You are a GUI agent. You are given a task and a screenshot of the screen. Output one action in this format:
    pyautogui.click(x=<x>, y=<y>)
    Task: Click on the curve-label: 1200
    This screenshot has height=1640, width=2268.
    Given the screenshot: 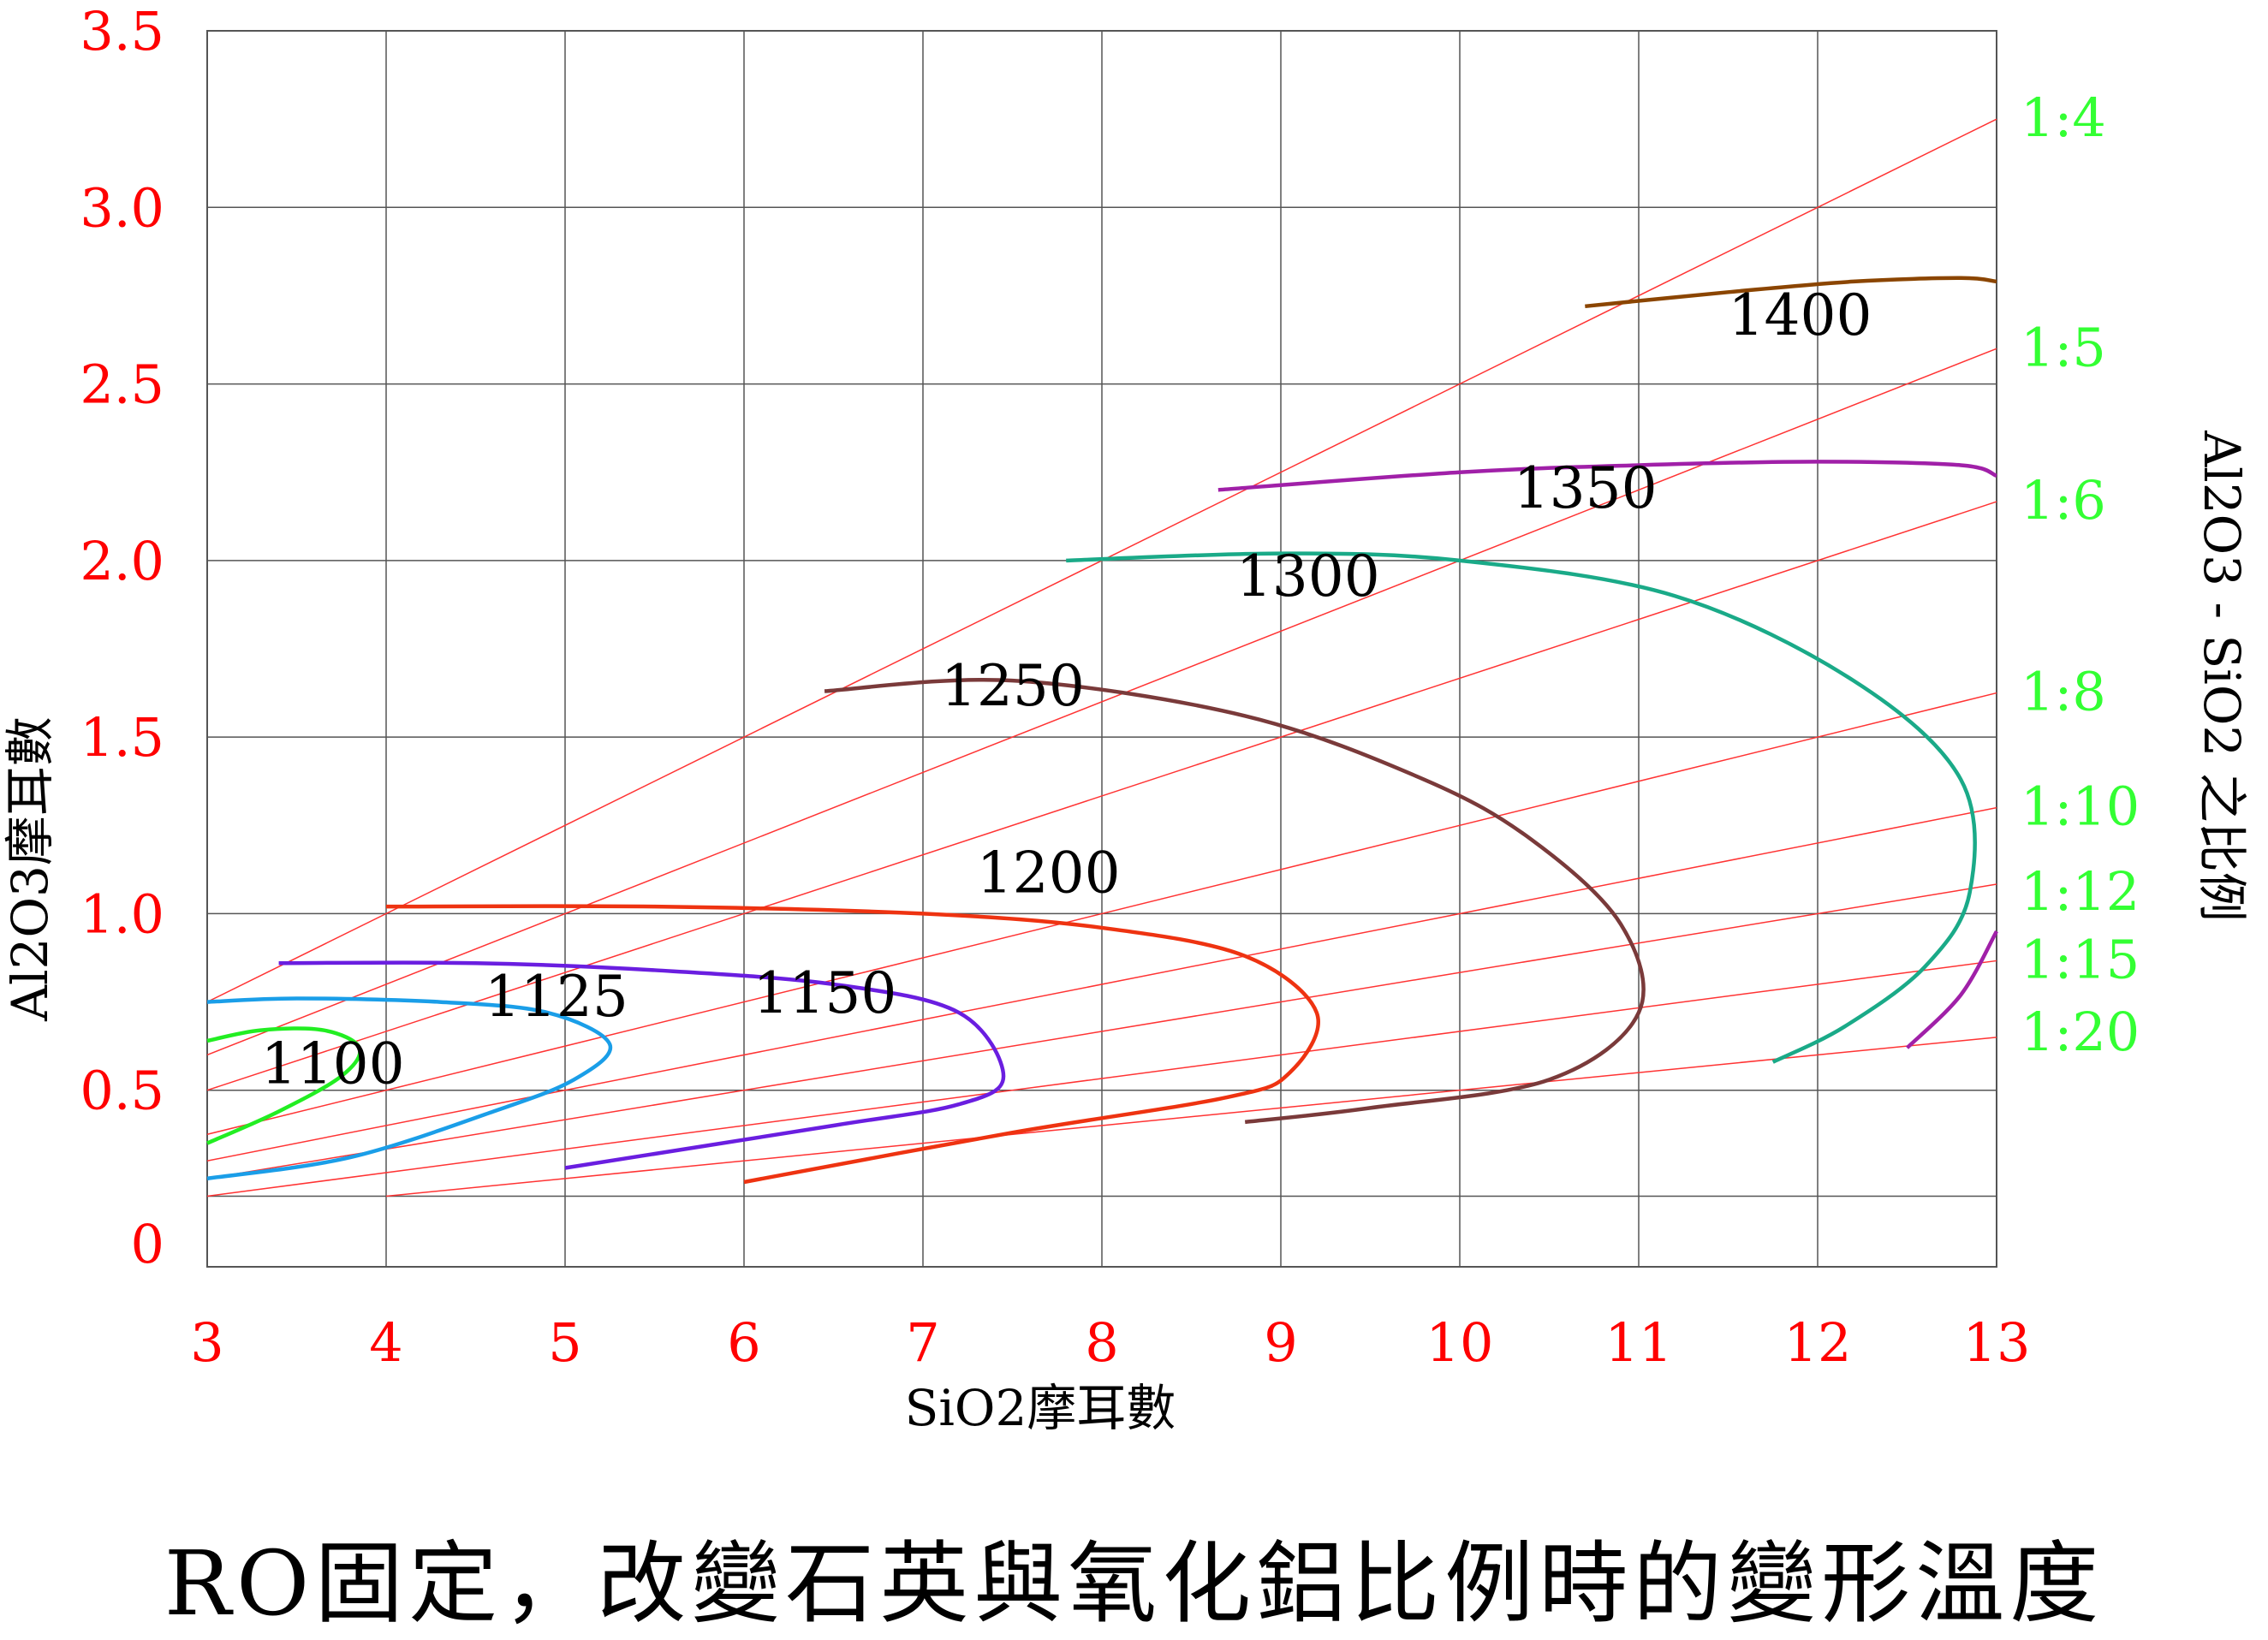 What is the action you would take?
    pyautogui.click(x=1049, y=873)
    